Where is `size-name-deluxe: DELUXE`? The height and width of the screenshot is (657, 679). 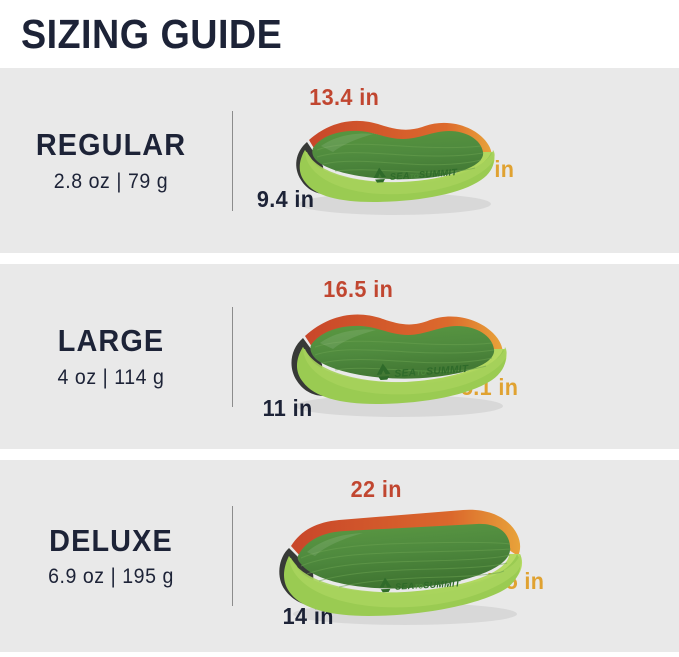 size-name-deluxe: DELUXE is located at coordinates (111, 540).